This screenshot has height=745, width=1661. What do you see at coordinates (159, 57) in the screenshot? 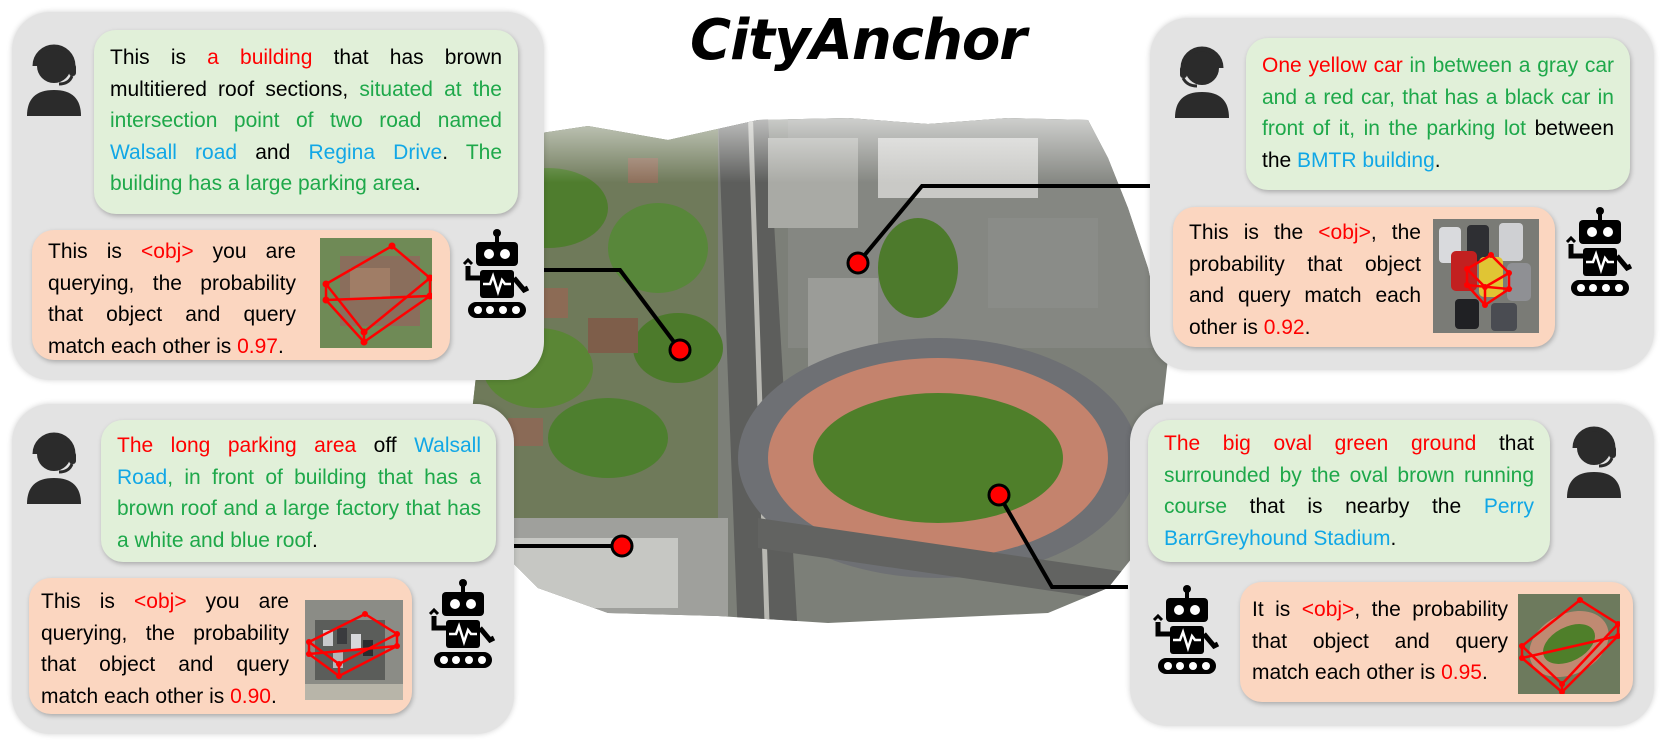
I see `query-text-plain: This is` at bounding box center [159, 57].